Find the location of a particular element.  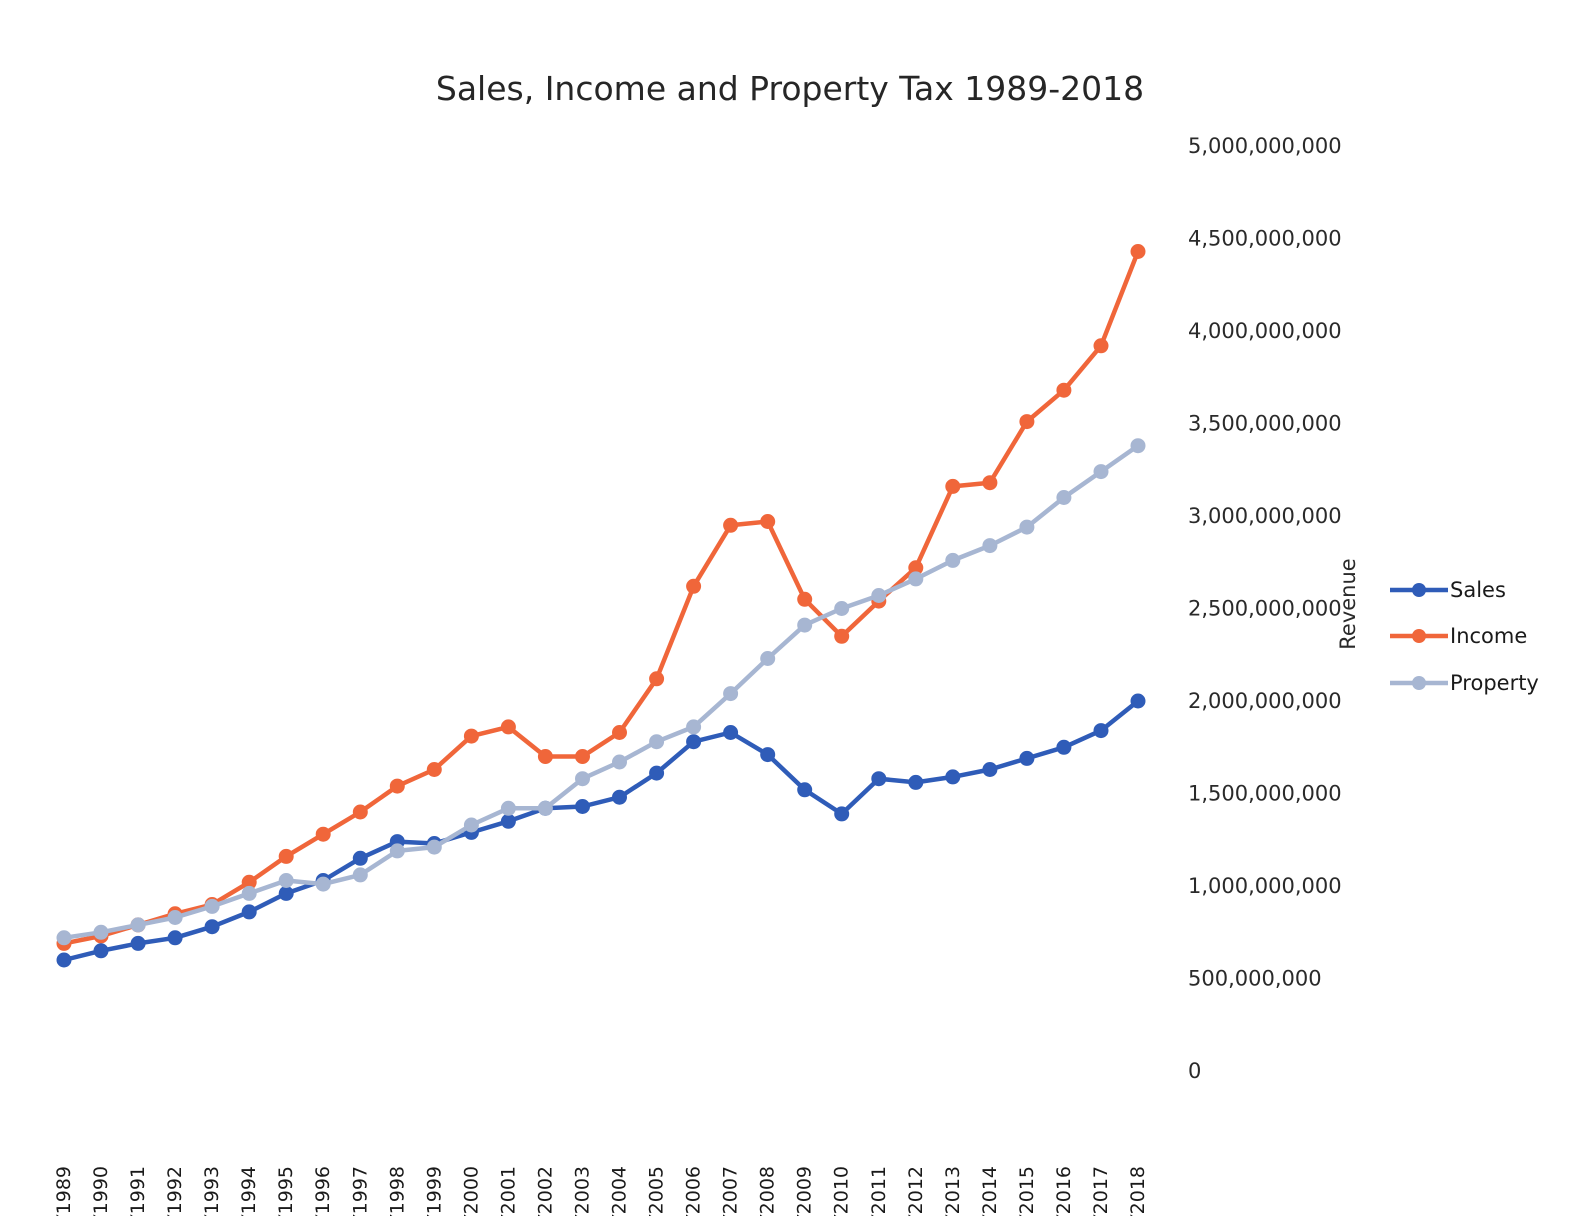

x-tick-label: FY2008 is located at coordinates (768, 1191).